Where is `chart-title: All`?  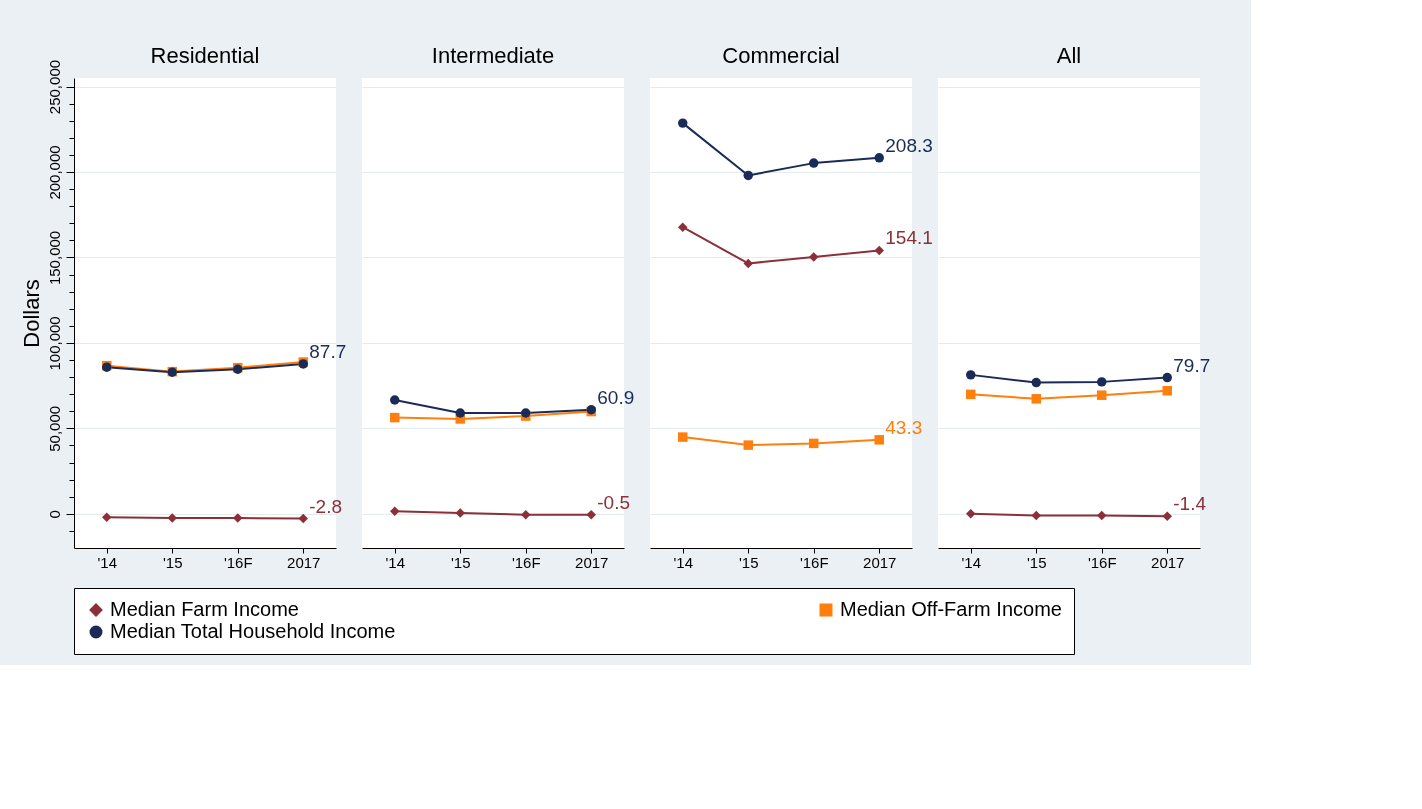 chart-title: All is located at coordinates (1069, 55).